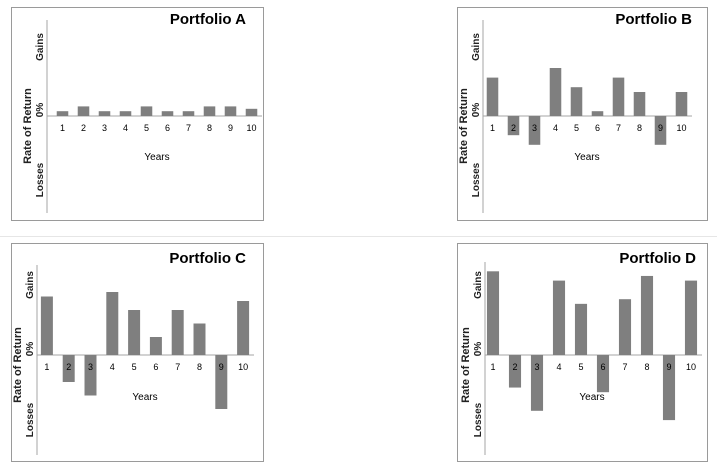 This screenshot has height=466, width=717. What do you see at coordinates (657, 258) in the screenshot?
I see `portfolio-d-title: Portfolio D` at bounding box center [657, 258].